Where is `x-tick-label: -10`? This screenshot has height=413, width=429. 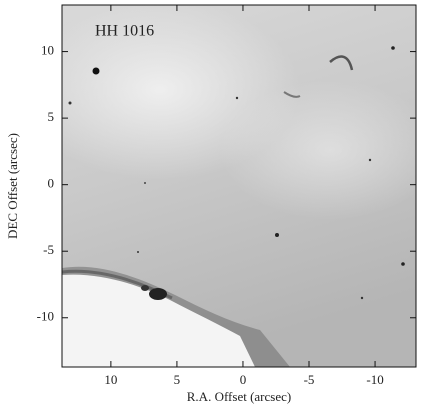
x-tick-label: -10 is located at coordinates (374, 379).